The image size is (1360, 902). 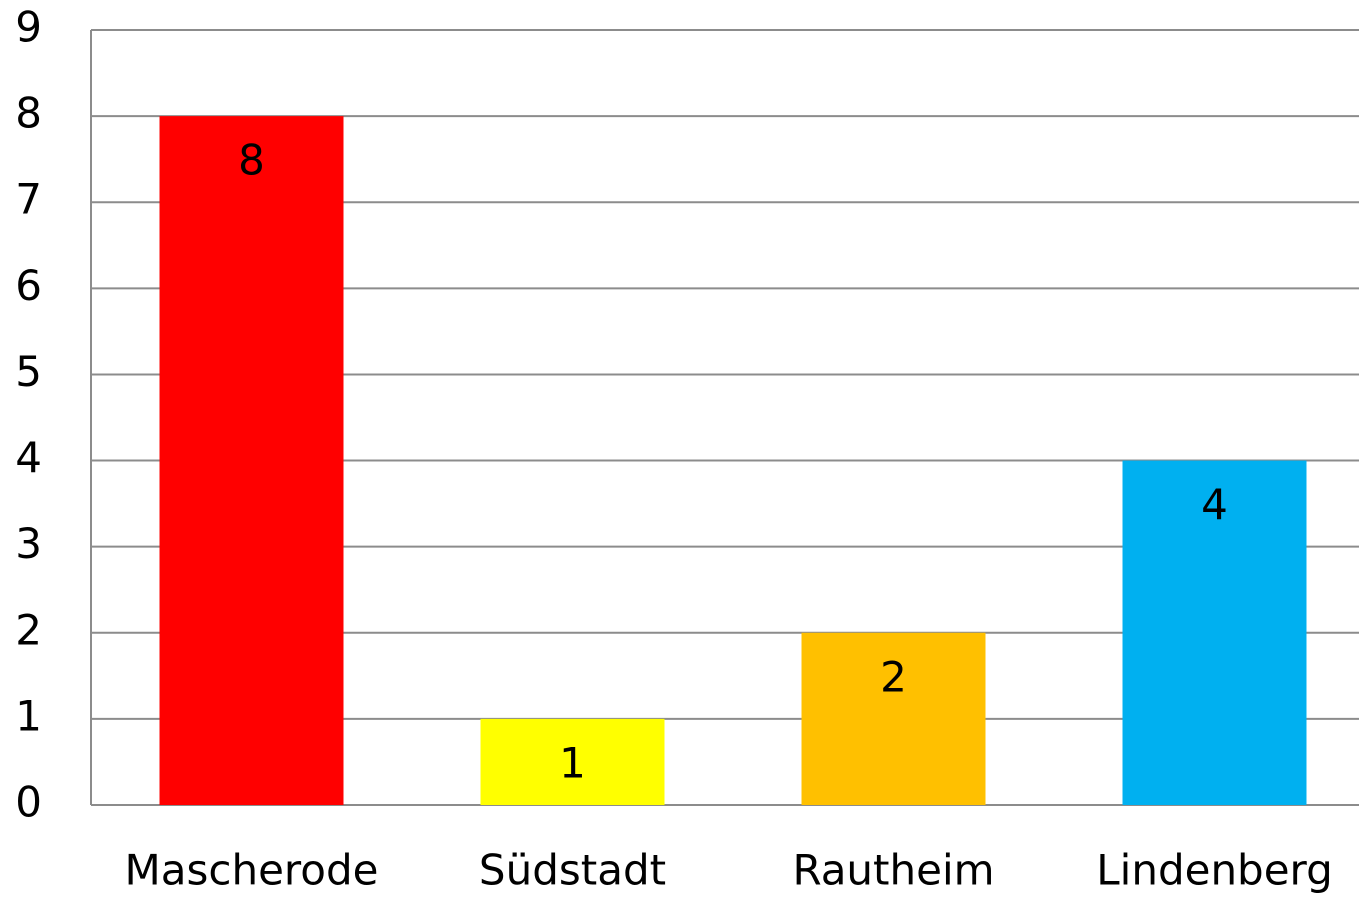 What do you see at coordinates (893, 870) in the screenshot?
I see `x-tick-label: Rautheim` at bounding box center [893, 870].